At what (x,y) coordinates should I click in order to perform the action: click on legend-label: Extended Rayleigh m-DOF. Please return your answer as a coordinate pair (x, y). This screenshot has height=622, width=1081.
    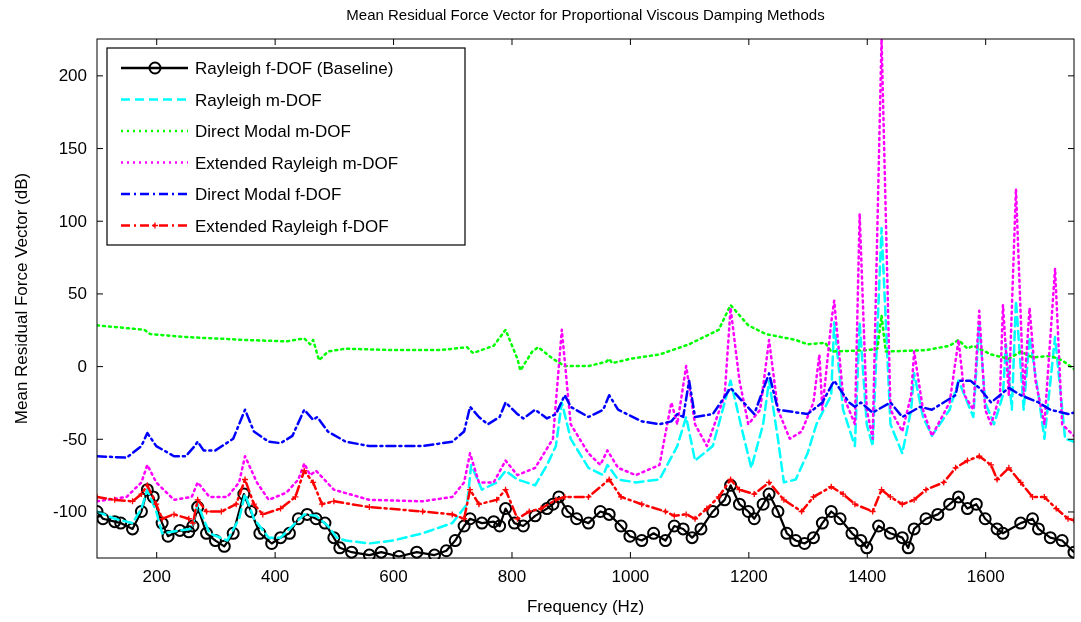
    Looking at the image, I should click on (297, 163).